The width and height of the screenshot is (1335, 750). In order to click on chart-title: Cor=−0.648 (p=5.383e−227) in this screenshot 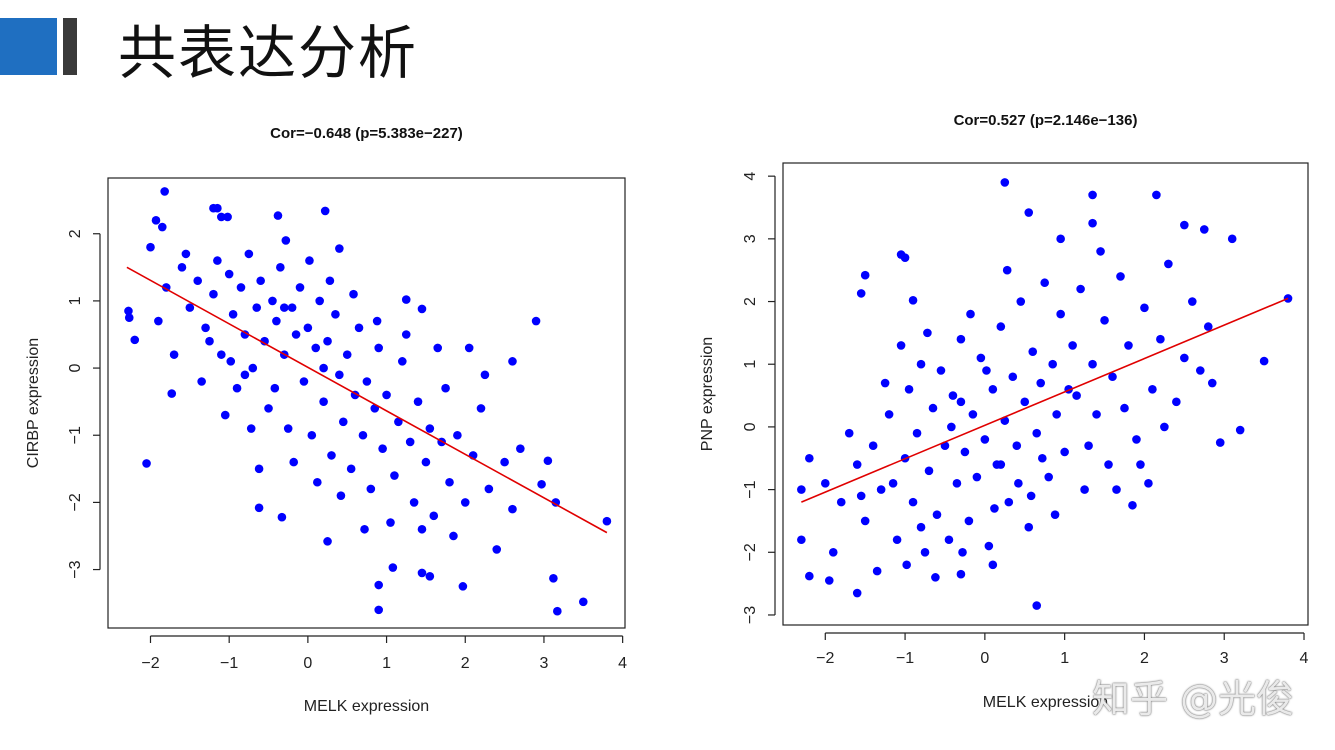, I will do `click(366, 133)`.